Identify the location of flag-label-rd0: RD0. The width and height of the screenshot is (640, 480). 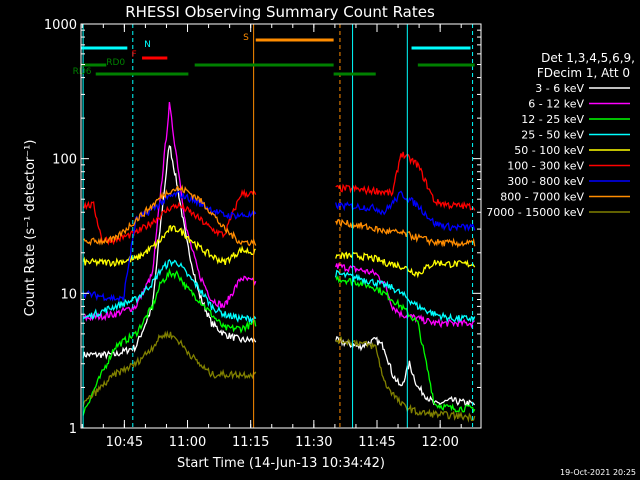
(115, 63).